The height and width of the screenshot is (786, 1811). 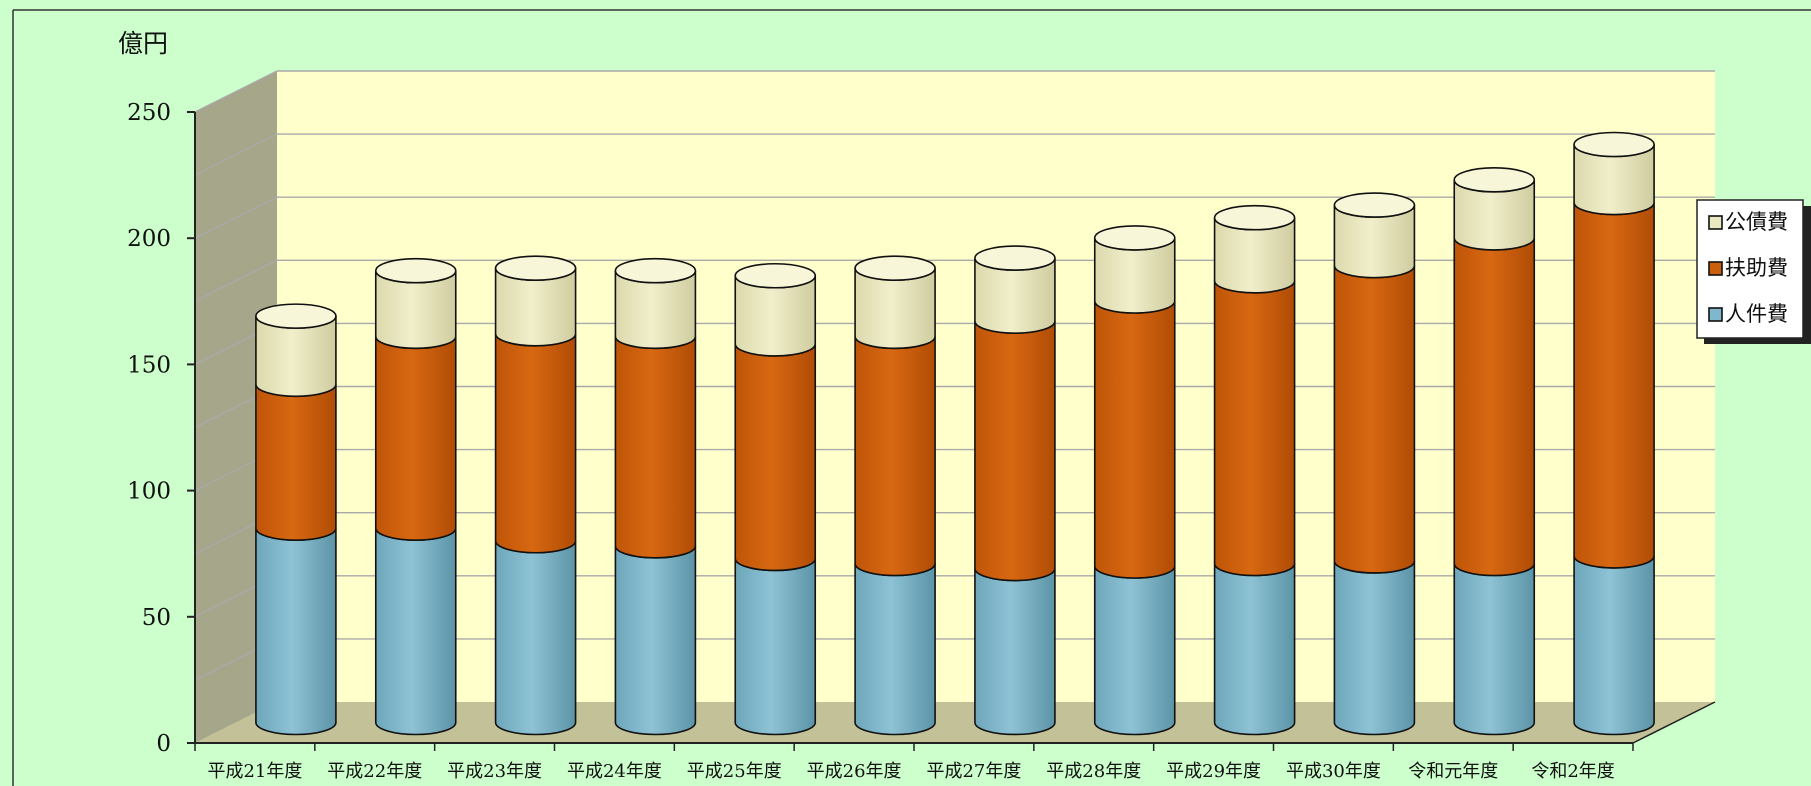 What do you see at coordinates (374, 771) in the screenshot?
I see `x-tick-label: 平成22年度` at bounding box center [374, 771].